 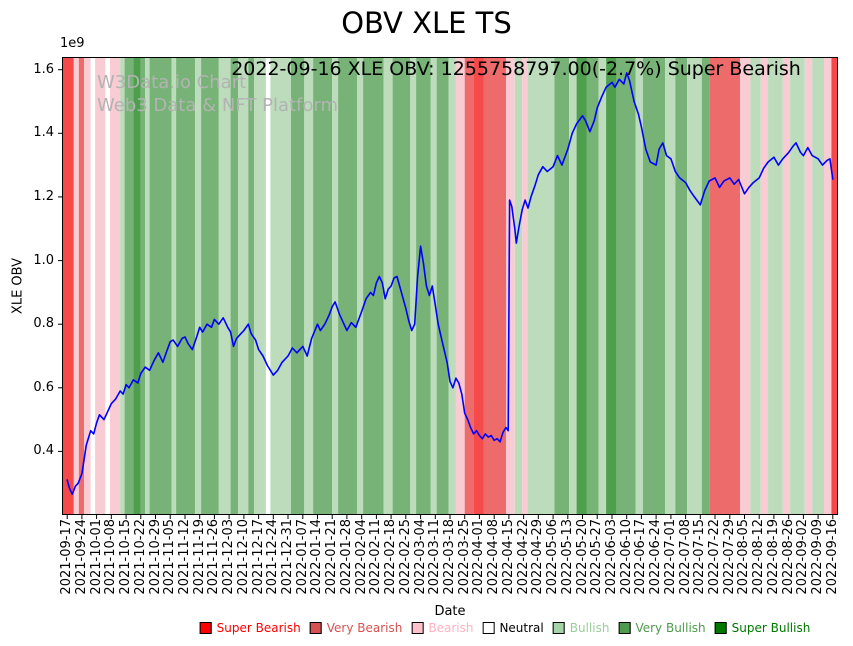 I want to click on x-tick-label: 2022-02-11, so click(x=376, y=557).